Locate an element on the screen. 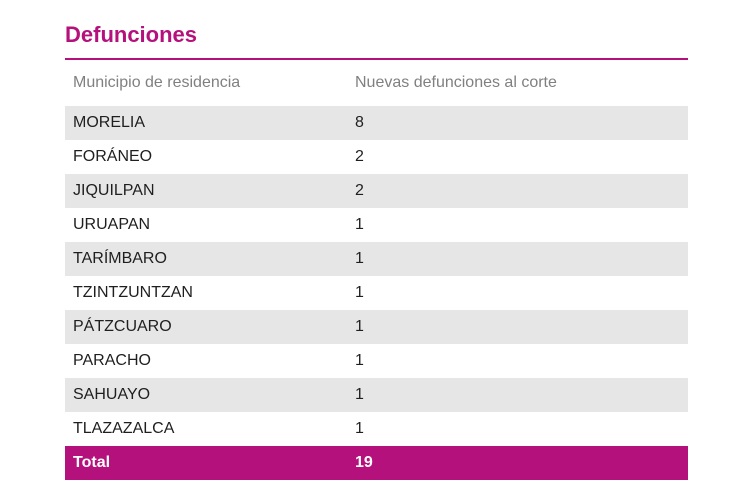 The width and height of the screenshot is (753, 501). table-row: TLAZAZALCA 1 is located at coordinates (376, 429).